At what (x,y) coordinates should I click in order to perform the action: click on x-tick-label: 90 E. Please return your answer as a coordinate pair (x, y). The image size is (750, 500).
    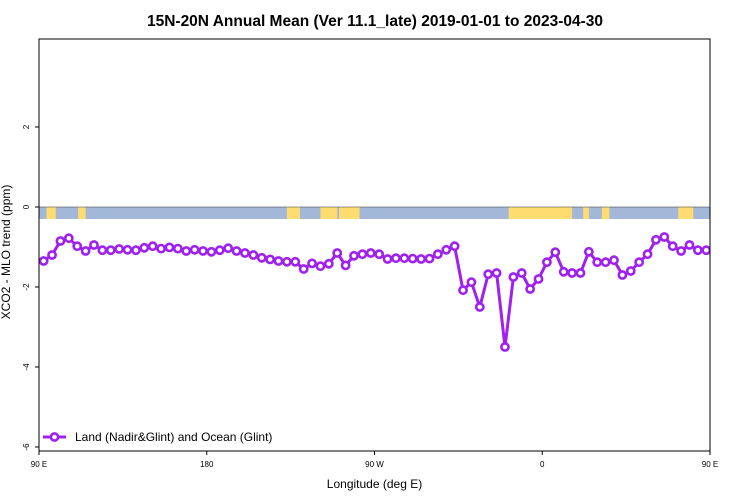
    Looking at the image, I should click on (710, 464).